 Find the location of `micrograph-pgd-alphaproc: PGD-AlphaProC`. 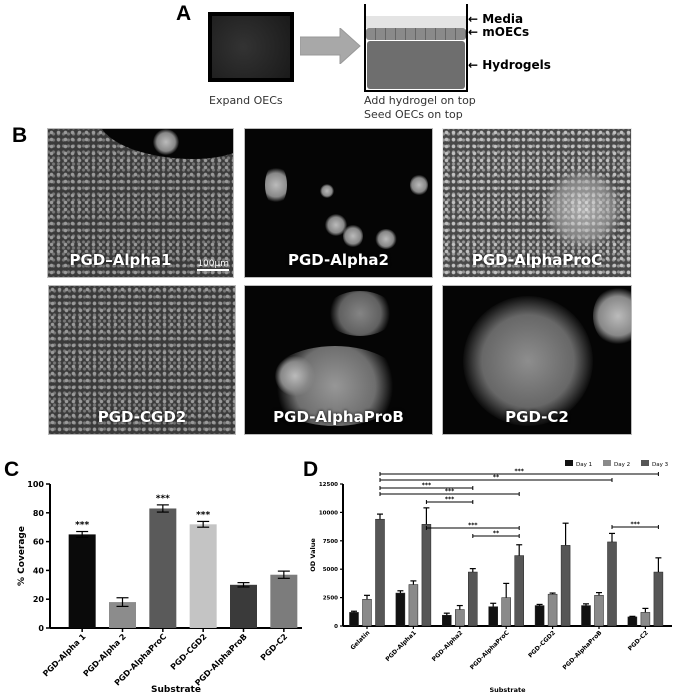

micrograph-pgd-alphaproc: PGD-AlphaProC is located at coordinates (537, 203).